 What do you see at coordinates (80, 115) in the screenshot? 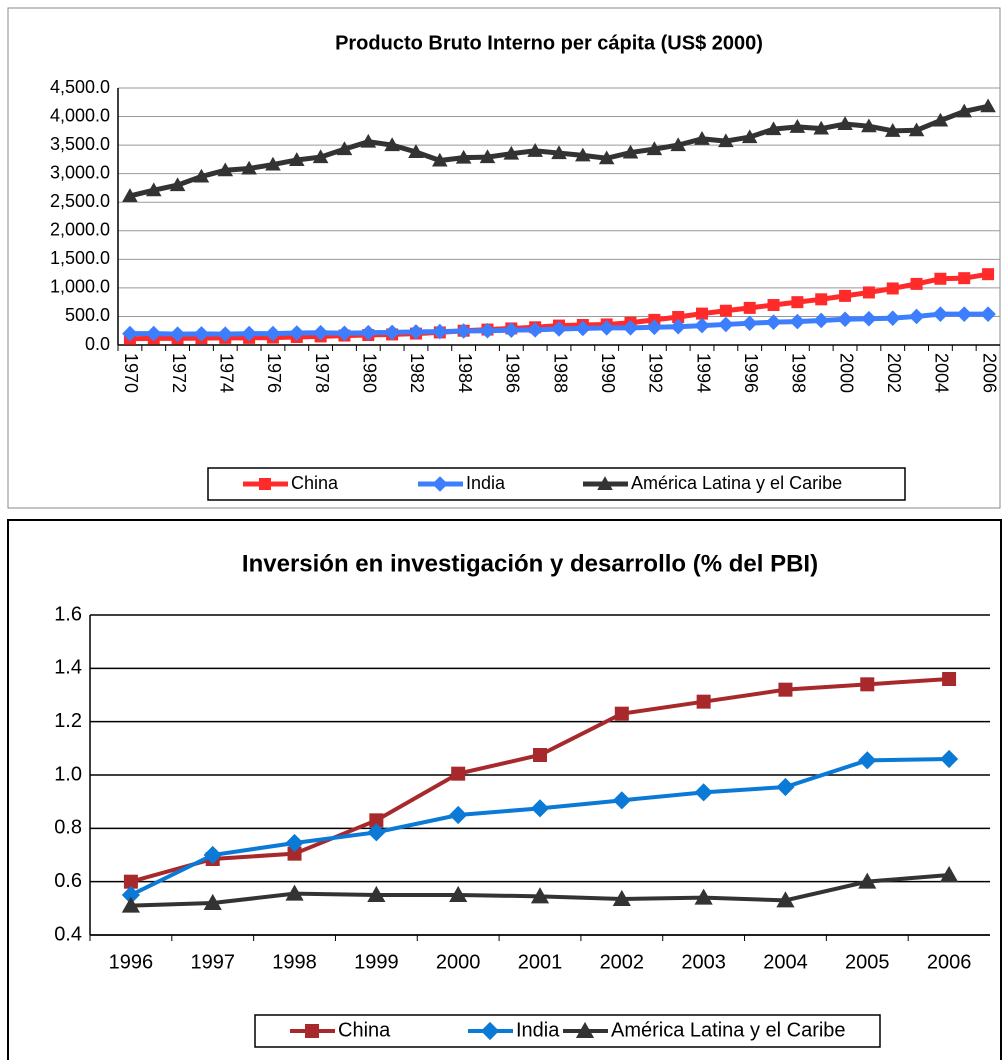
I see `y-tick-label: 4,000.0` at bounding box center [80, 115].